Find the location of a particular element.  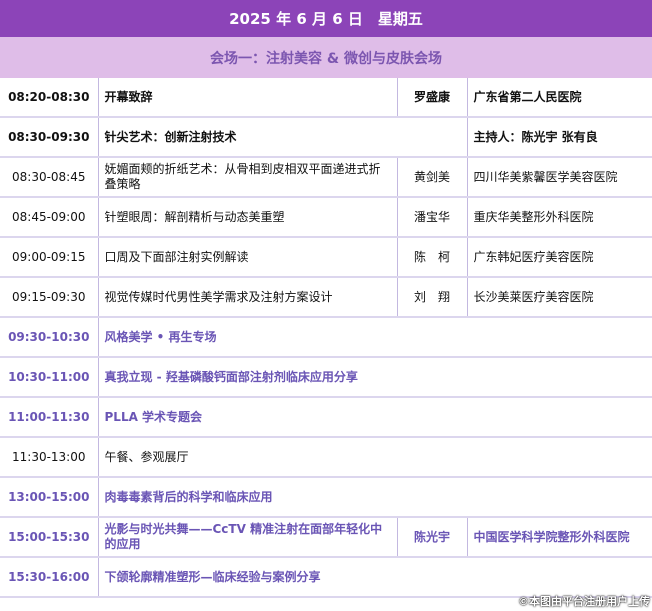

schedule-row: 09:30-10:30 风格美学 • 再生专场 is located at coordinates (326, 337).